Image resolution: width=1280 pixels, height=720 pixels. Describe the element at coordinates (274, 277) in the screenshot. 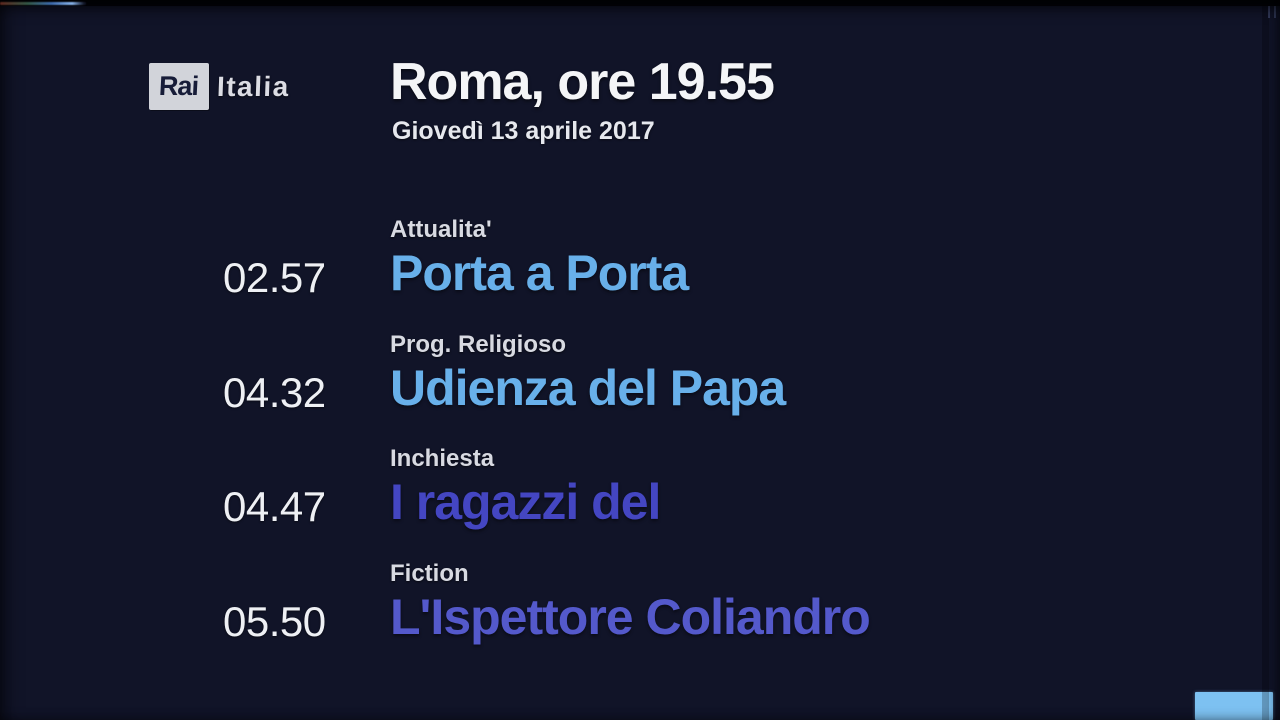

I see `program-time: 02.57` at that location.